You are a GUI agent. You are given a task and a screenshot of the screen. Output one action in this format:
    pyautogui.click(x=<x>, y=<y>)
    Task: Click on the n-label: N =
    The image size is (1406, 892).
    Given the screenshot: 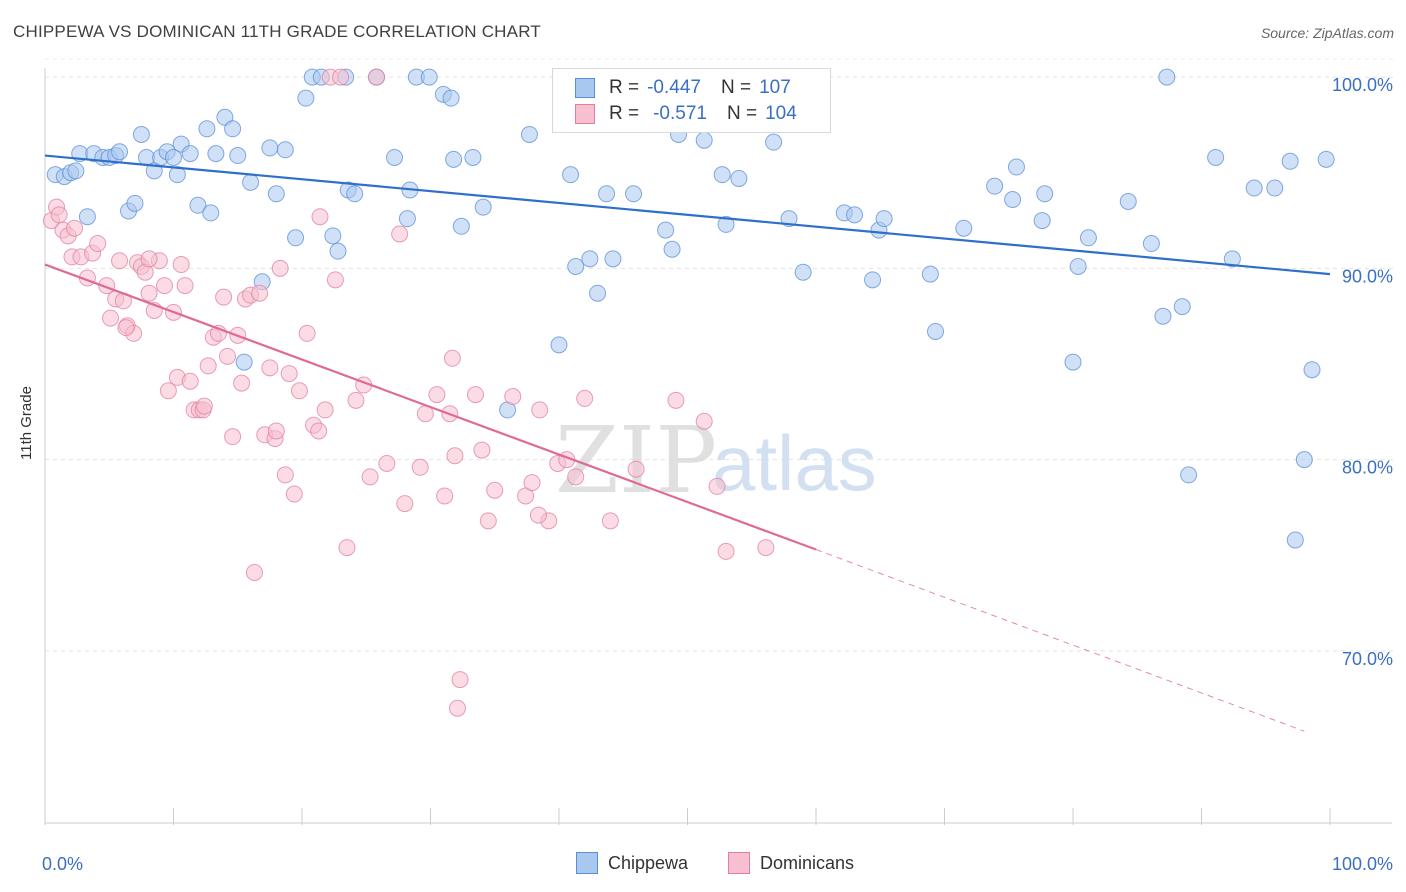 What is the action you would take?
    pyautogui.click(x=736, y=87)
    